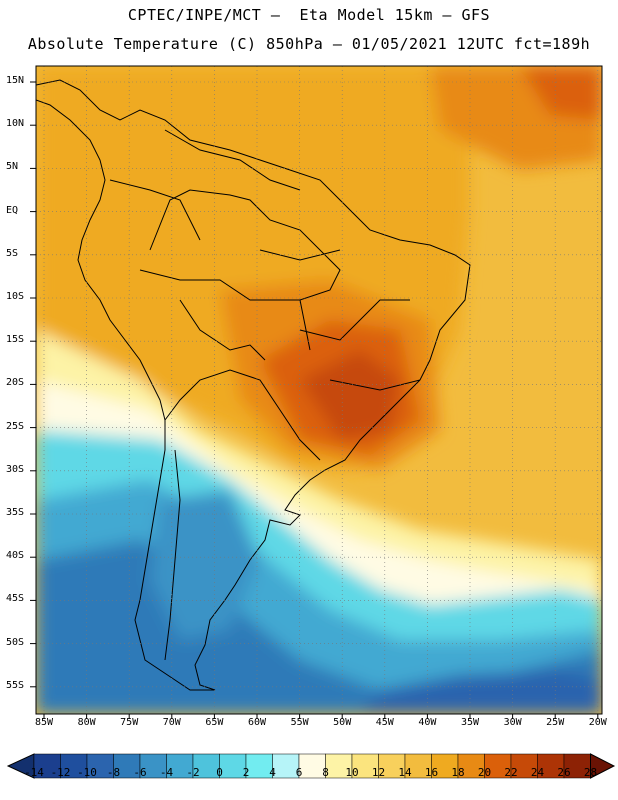 The width and height of the screenshot is (618, 800). I want to click on colorbar-tick-label: -10, so click(87, 772).